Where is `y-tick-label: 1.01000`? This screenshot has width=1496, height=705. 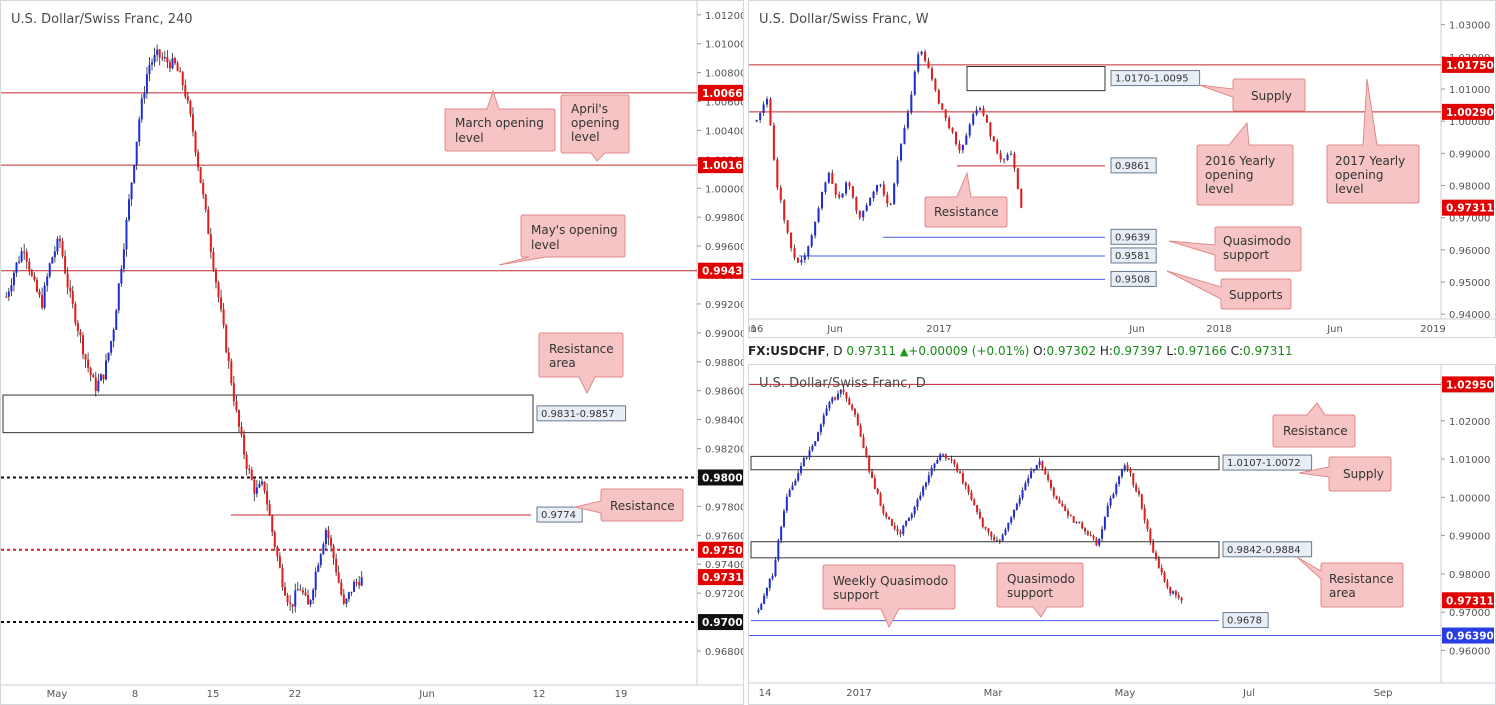
y-tick-label: 1.01000 is located at coordinates (1469, 90).